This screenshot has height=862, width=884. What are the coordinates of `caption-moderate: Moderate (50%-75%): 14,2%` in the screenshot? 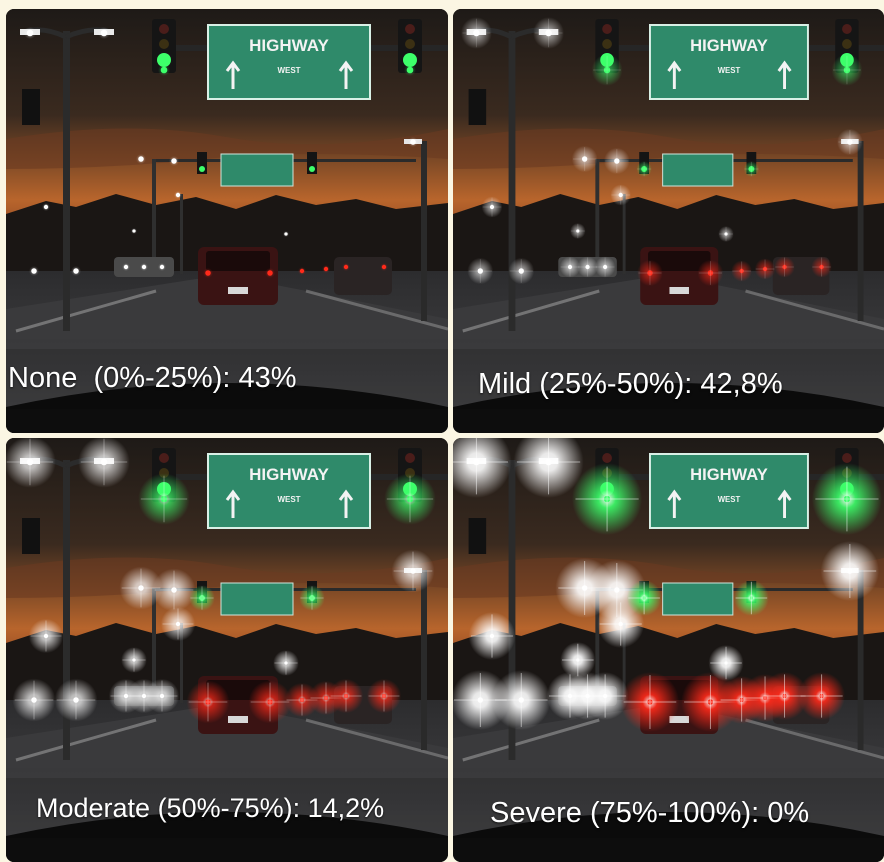 It's located at (210, 808).